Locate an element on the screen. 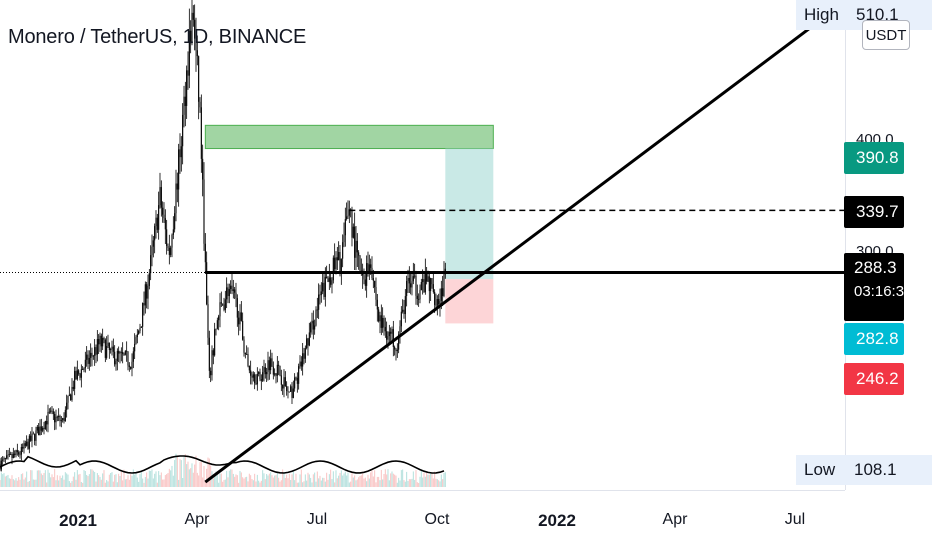 The image size is (932, 551). volume-bars is located at coordinates (223, 470).